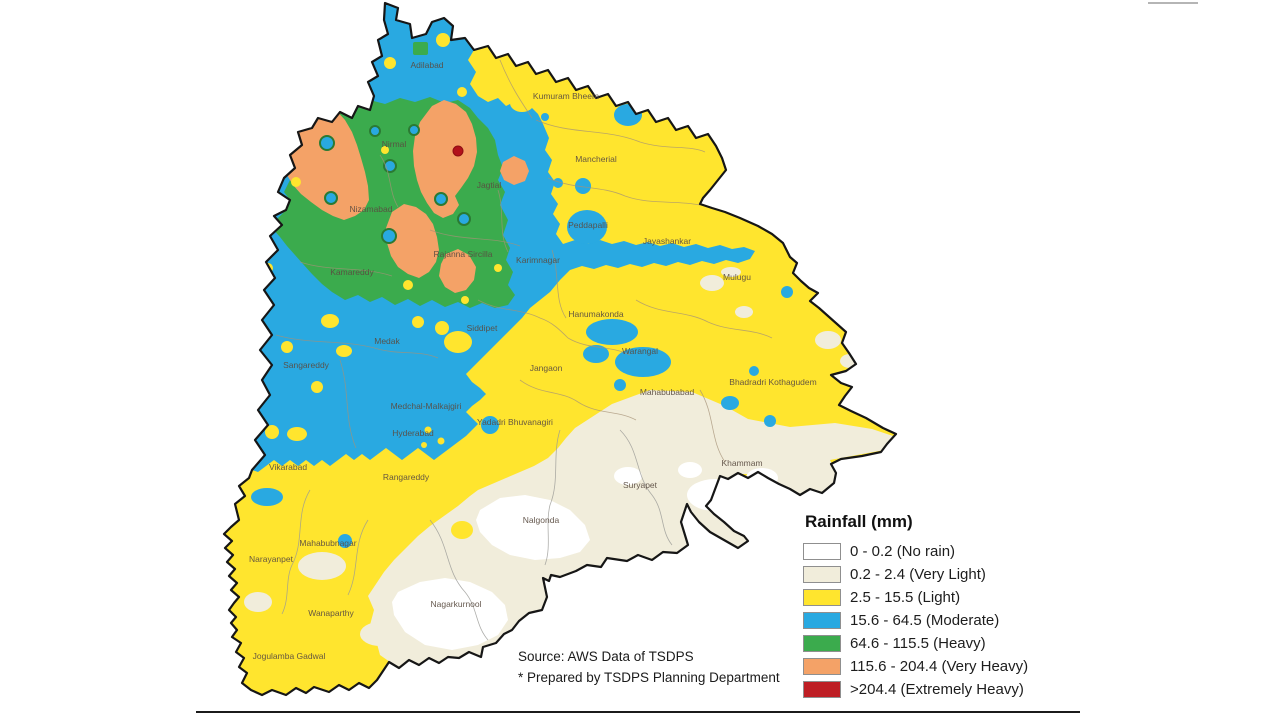 The image size is (1280, 720). I want to click on district-label: Bhadradri Kothagudem, so click(772, 382).